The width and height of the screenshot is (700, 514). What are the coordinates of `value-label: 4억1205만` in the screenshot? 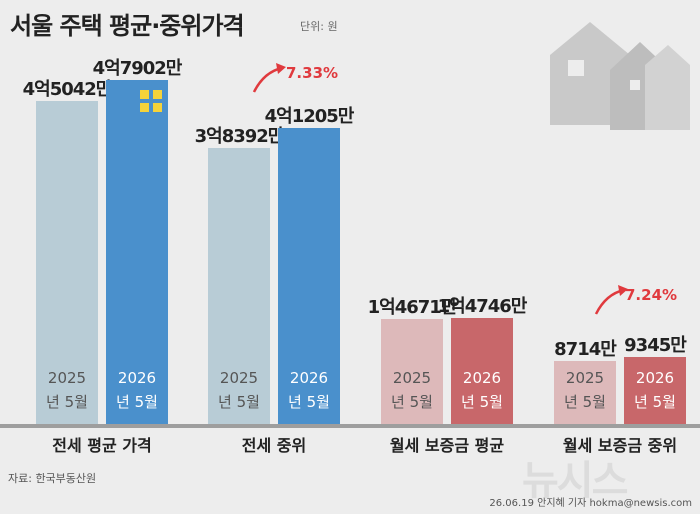 It's located at (309, 117).